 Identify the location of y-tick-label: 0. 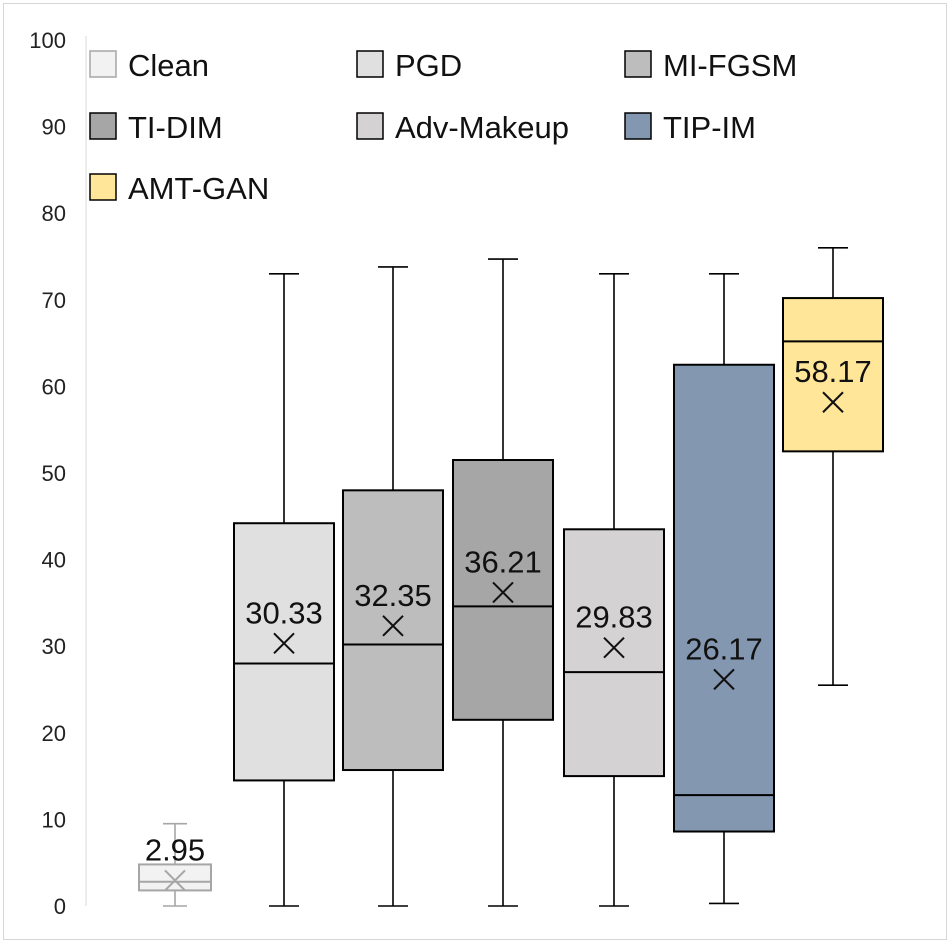
(60, 906).